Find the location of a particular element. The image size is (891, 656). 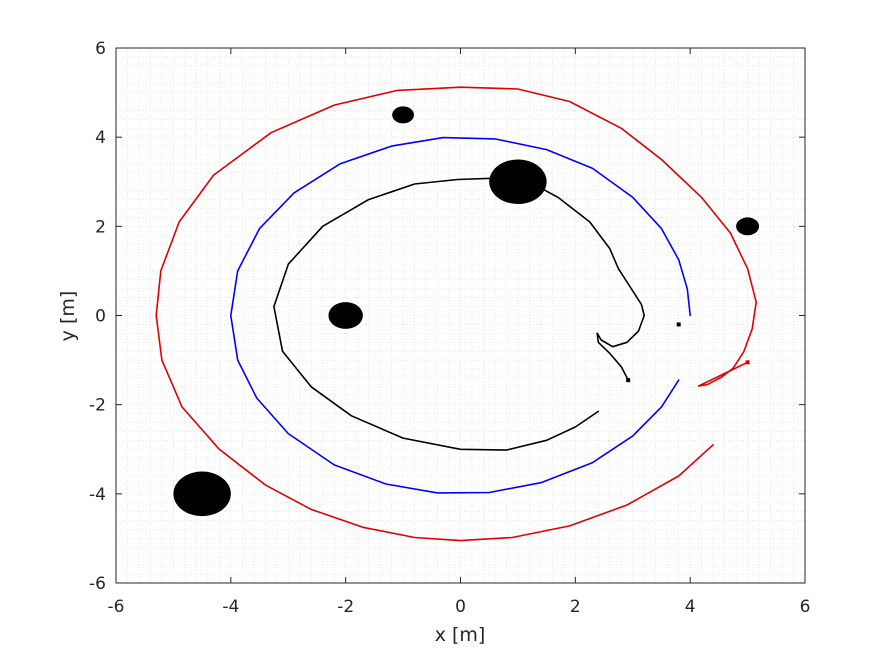

y-tick-label: 4 is located at coordinates (100, 138).